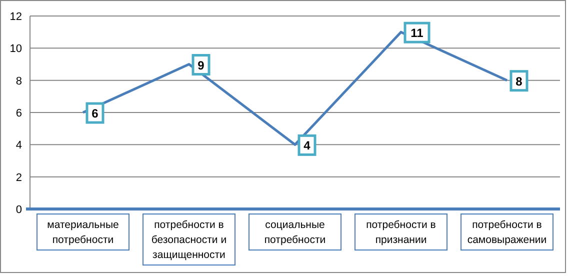 Image resolution: width=570 pixels, height=277 pixels. What do you see at coordinates (307, 145) in the screenshot?
I see `data-label: 4` at bounding box center [307, 145].